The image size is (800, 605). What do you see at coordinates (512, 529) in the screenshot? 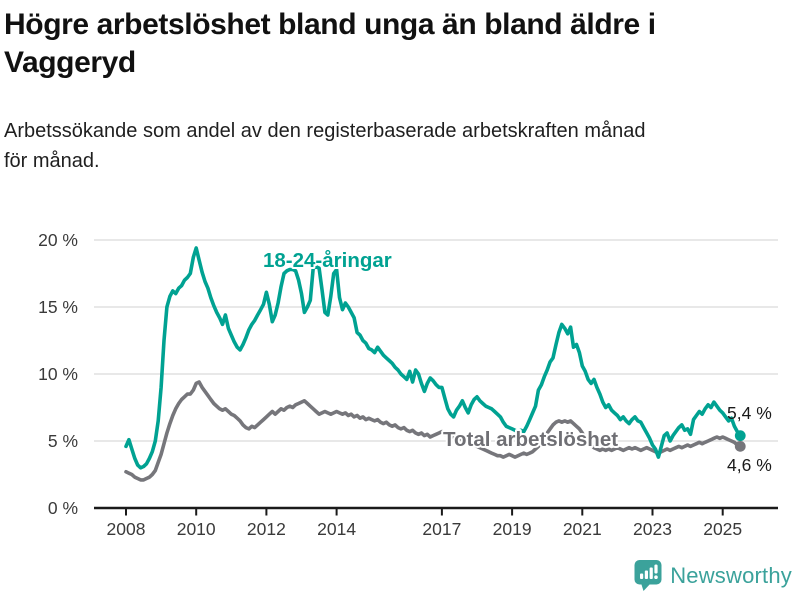
I see `x-tick-label: 2019` at bounding box center [512, 529].